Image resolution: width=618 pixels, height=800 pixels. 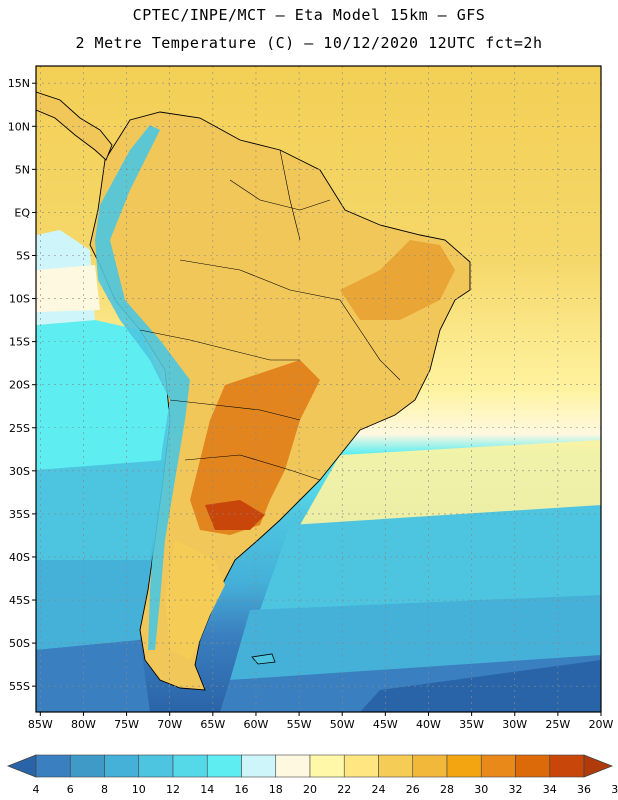 I want to click on lon-label: 50W, so click(x=342, y=724).